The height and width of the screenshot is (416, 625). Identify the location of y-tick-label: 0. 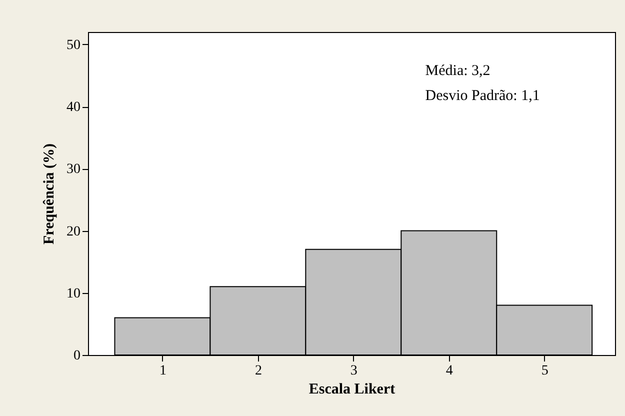
(77, 356).